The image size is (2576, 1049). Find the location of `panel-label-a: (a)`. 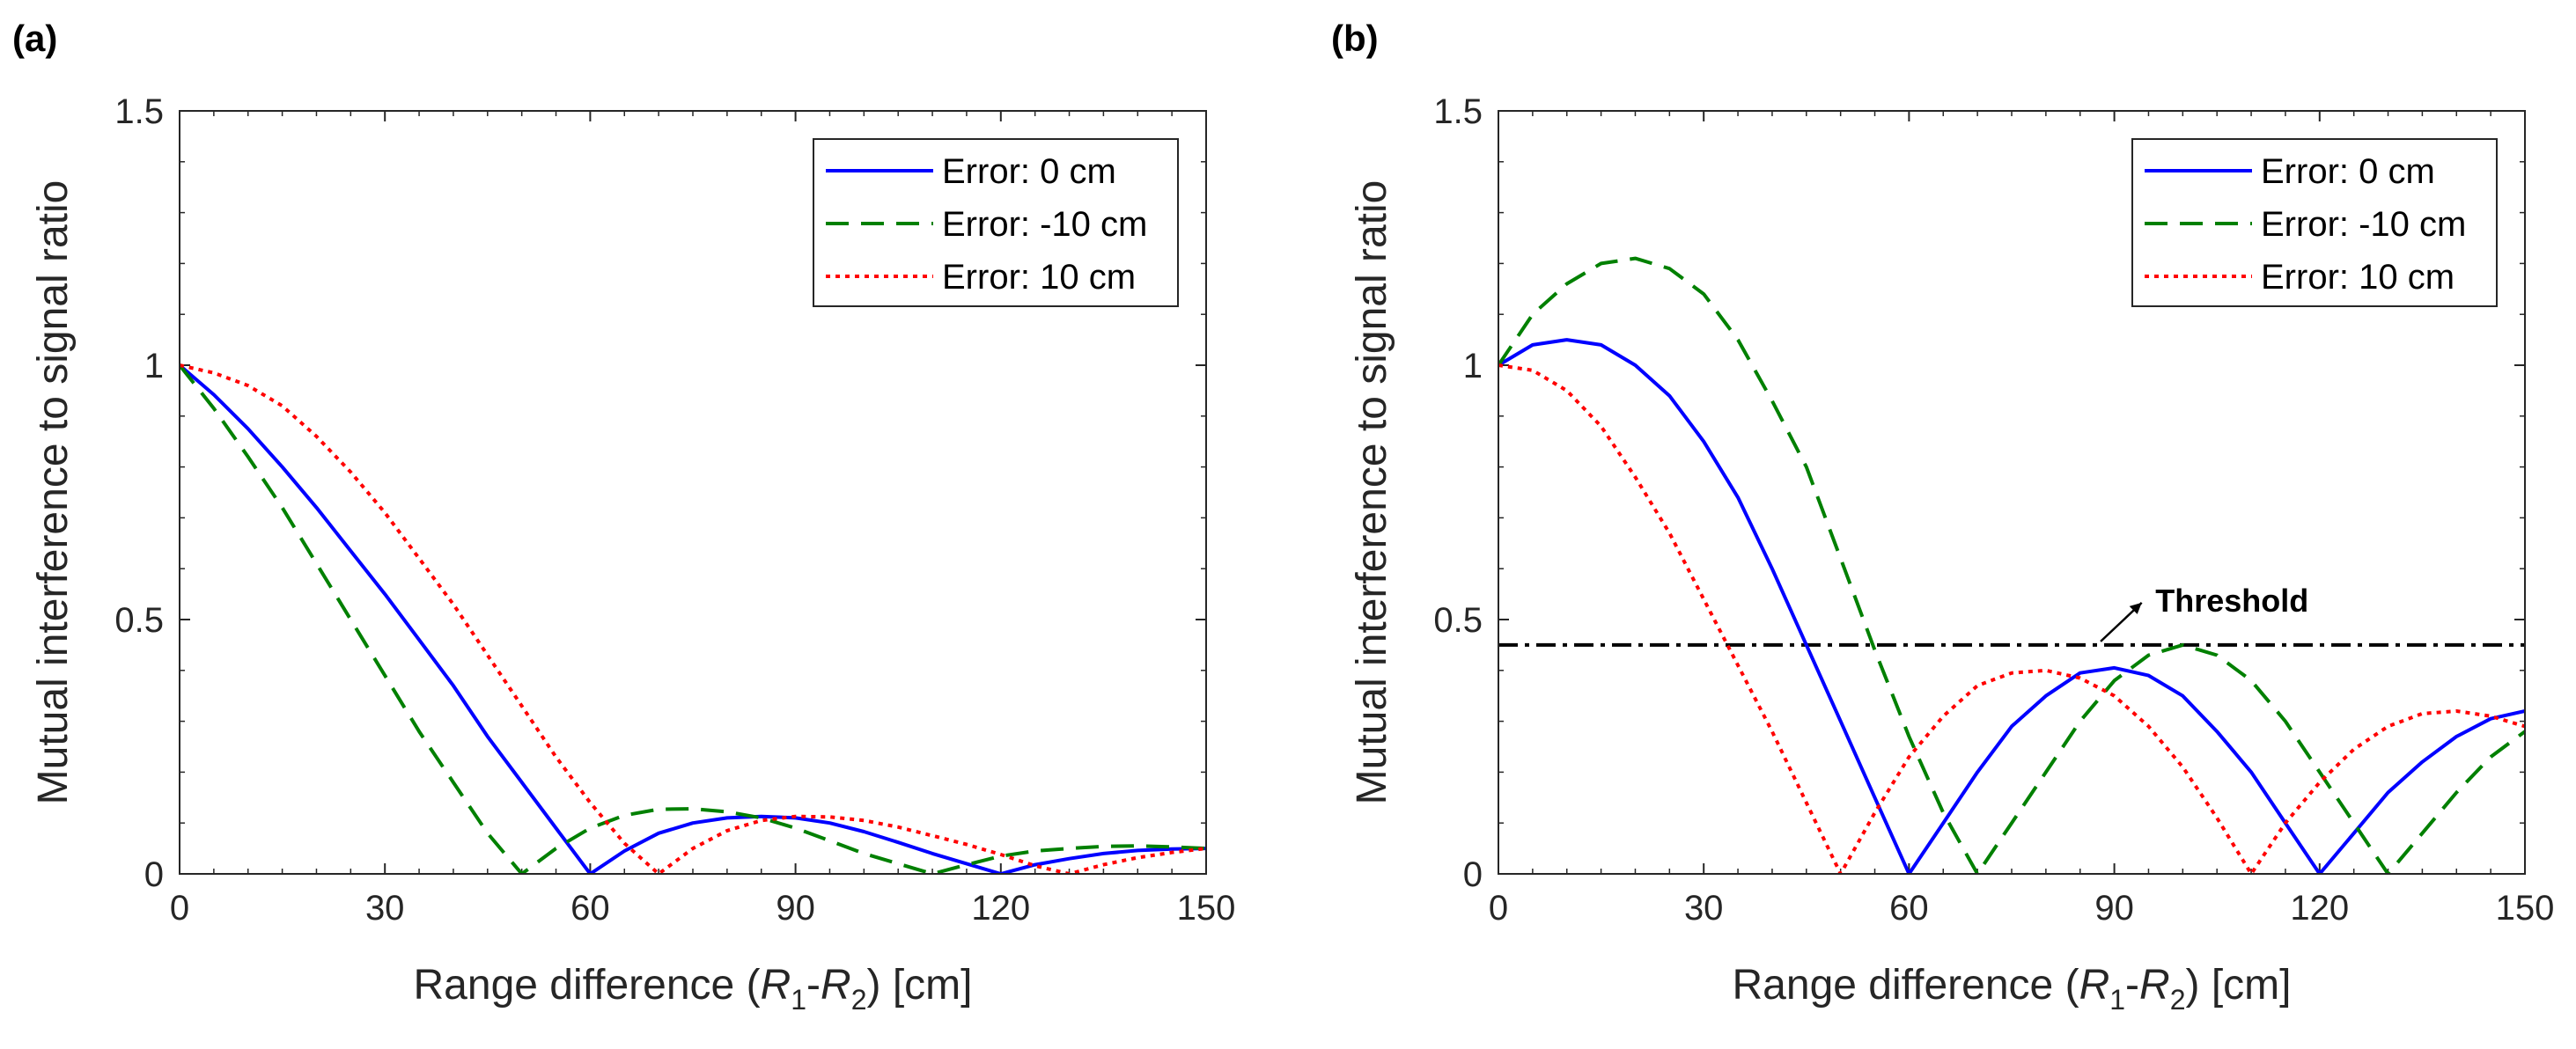

panel-label-a: (a) is located at coordinates (34, 38).